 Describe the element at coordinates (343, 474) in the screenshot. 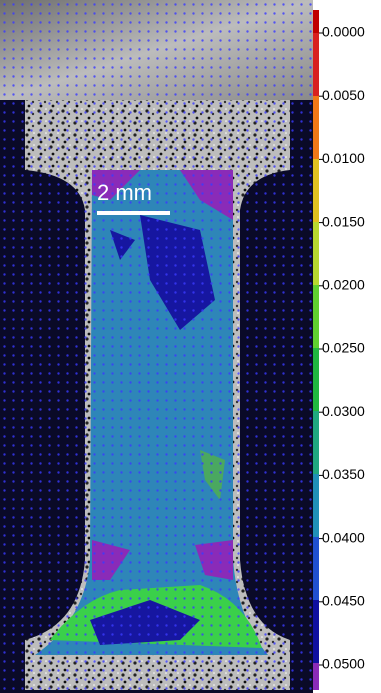

I see `colorbar-tick-label: 0.0350` at that location.